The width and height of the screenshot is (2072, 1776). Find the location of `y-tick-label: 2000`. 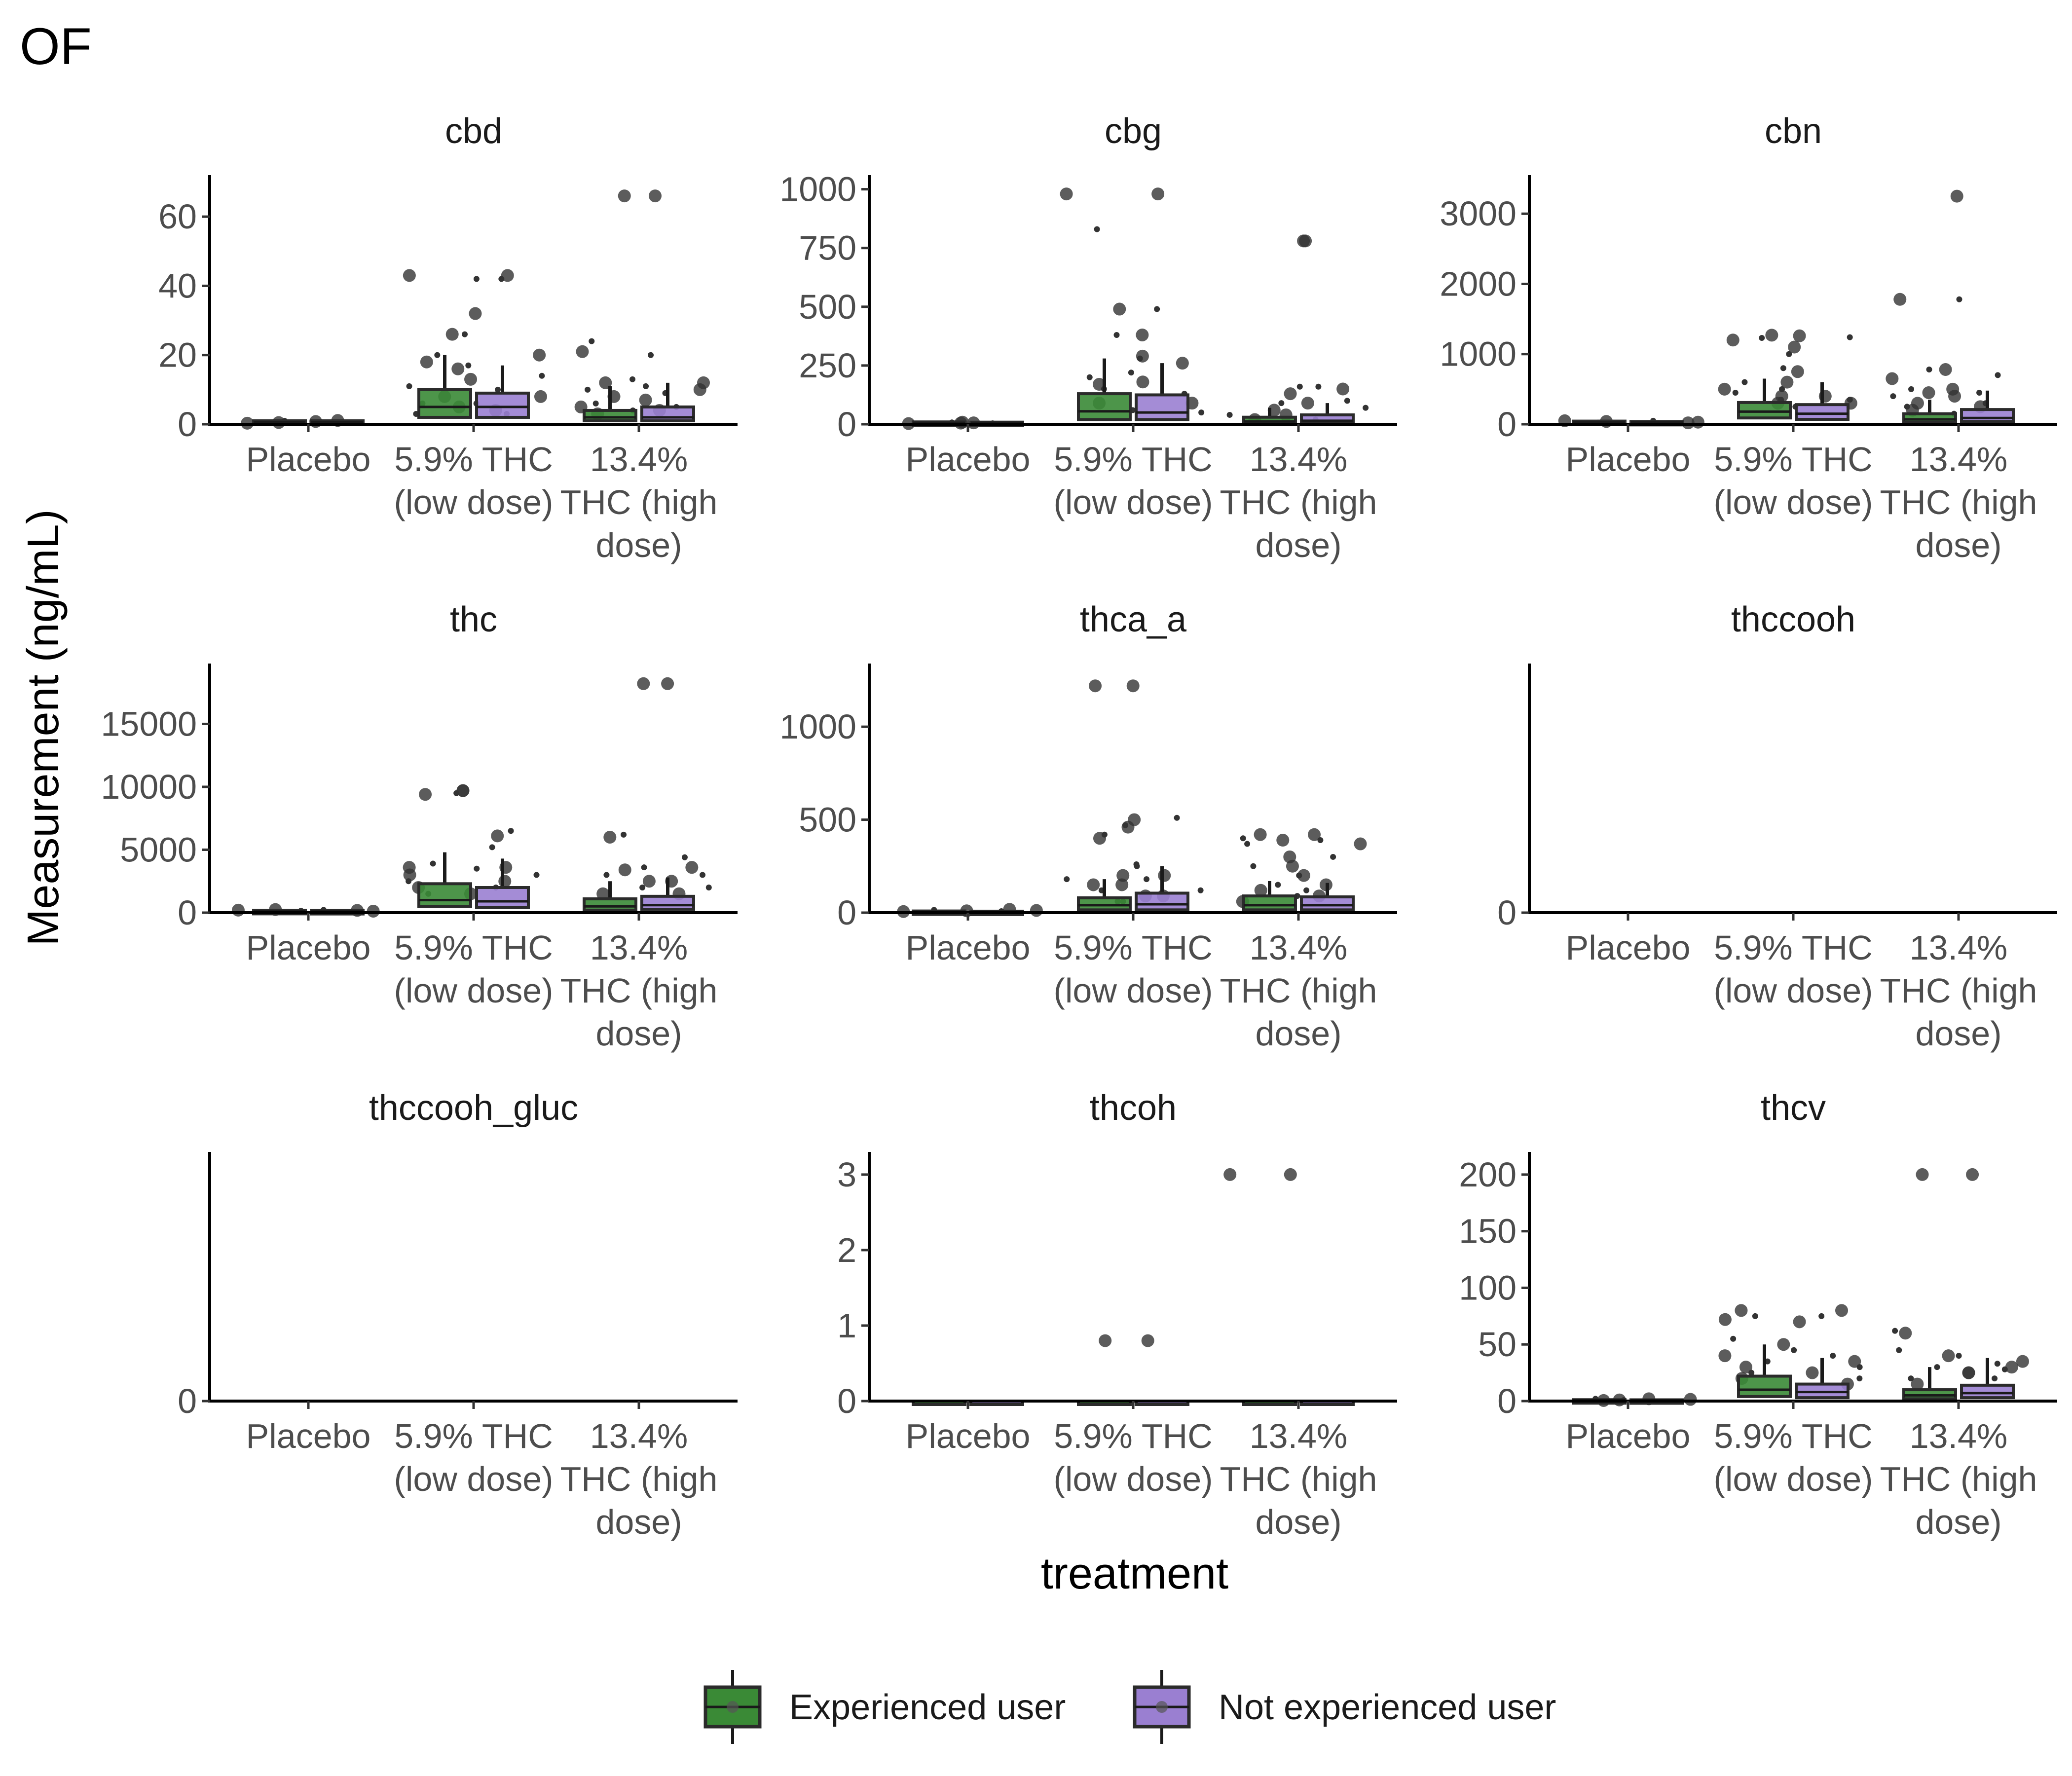

y-tick-label: 2000 is located at coordinates (1478, 283).